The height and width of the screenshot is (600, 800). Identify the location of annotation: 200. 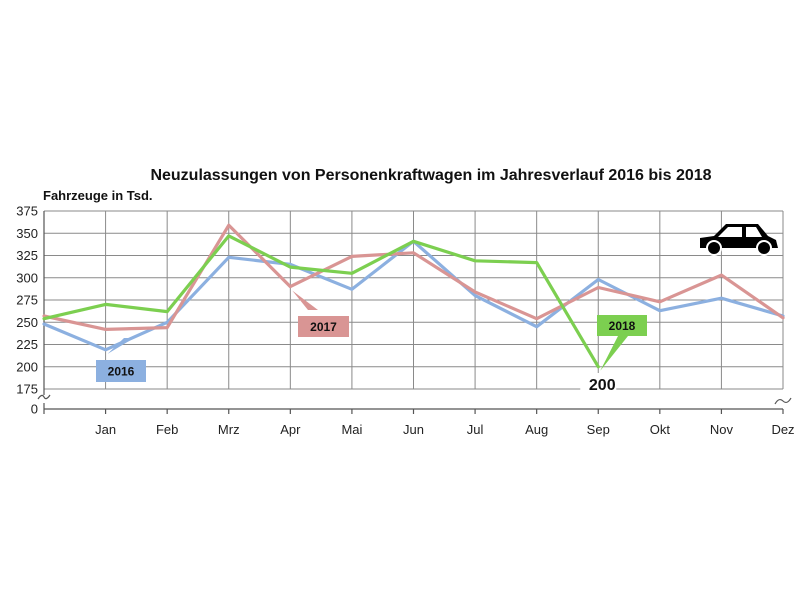
(598, 384).